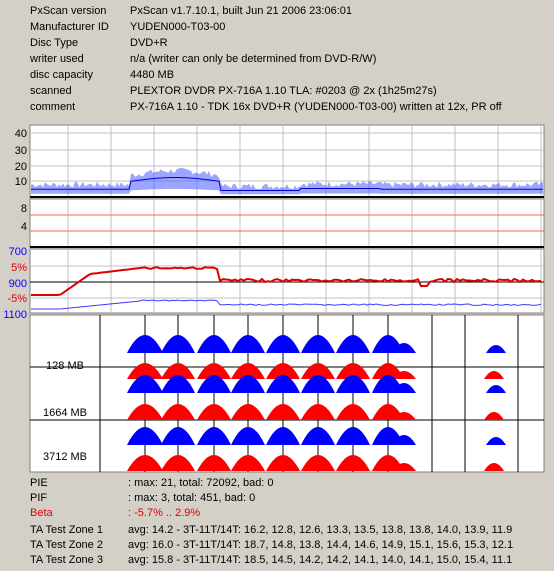 This screenshot has height=571, width=554. I want to click on pie-error-band, so click(287, 181).